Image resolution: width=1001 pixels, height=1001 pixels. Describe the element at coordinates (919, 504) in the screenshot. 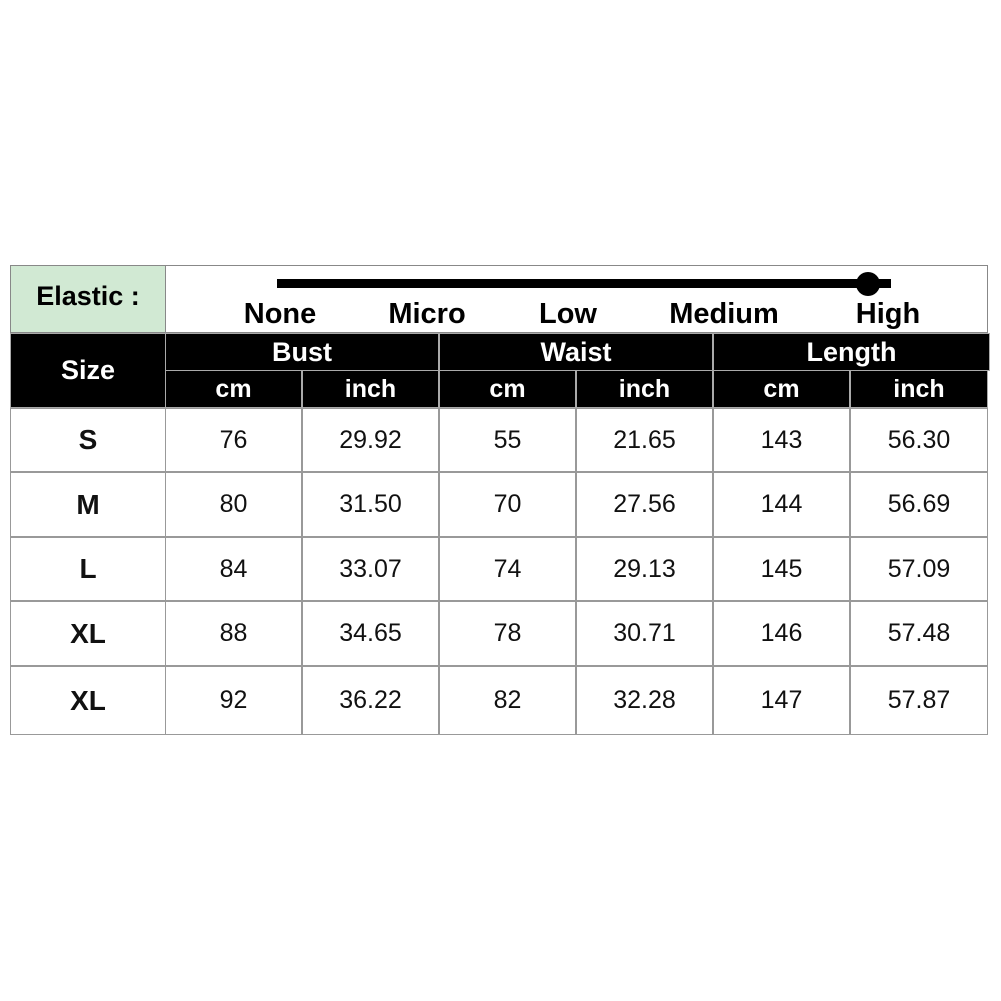

I see `value-cell: 56.69` at that location.